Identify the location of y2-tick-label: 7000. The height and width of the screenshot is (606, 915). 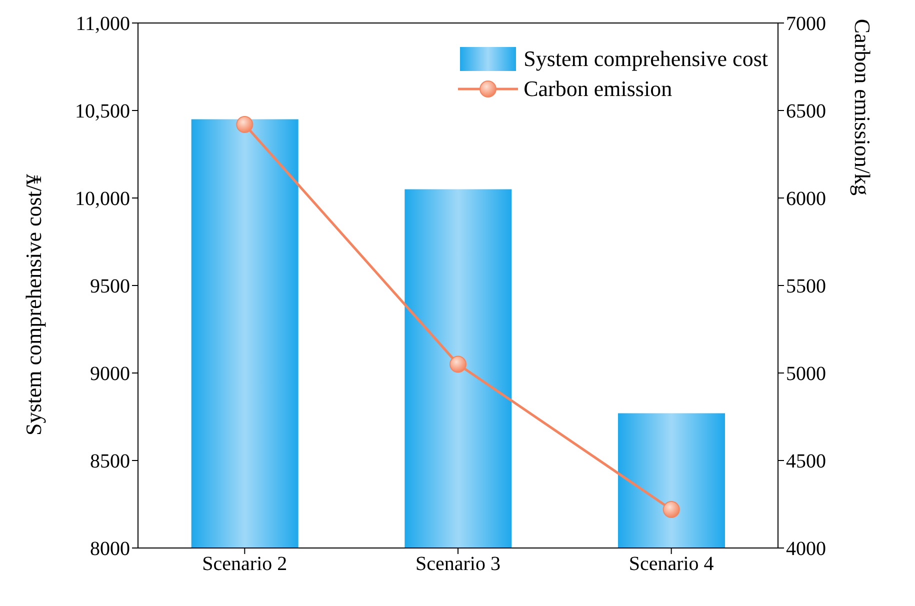
(806, 24).